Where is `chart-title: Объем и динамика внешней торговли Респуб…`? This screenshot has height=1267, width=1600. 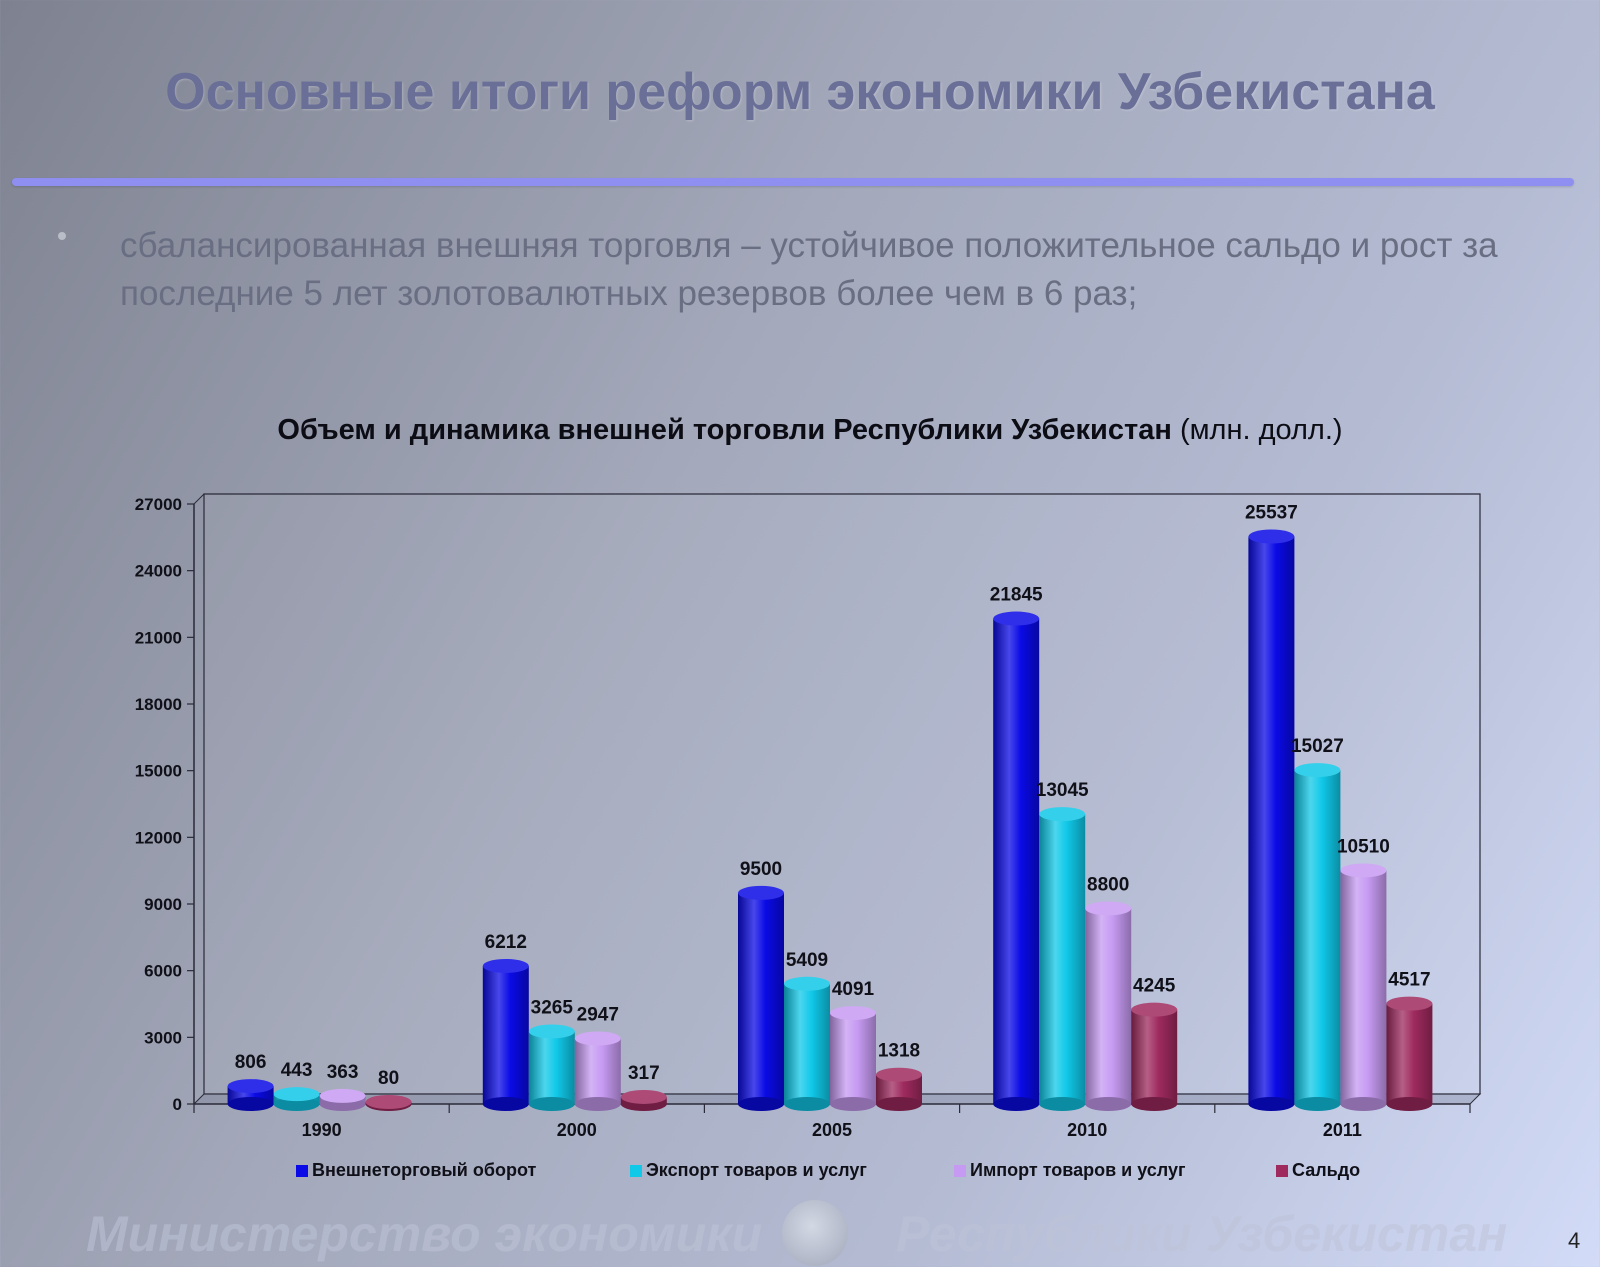 chart-title: Объем и динамика внешней торговли Респуб… is located at coordinates (800, 430).